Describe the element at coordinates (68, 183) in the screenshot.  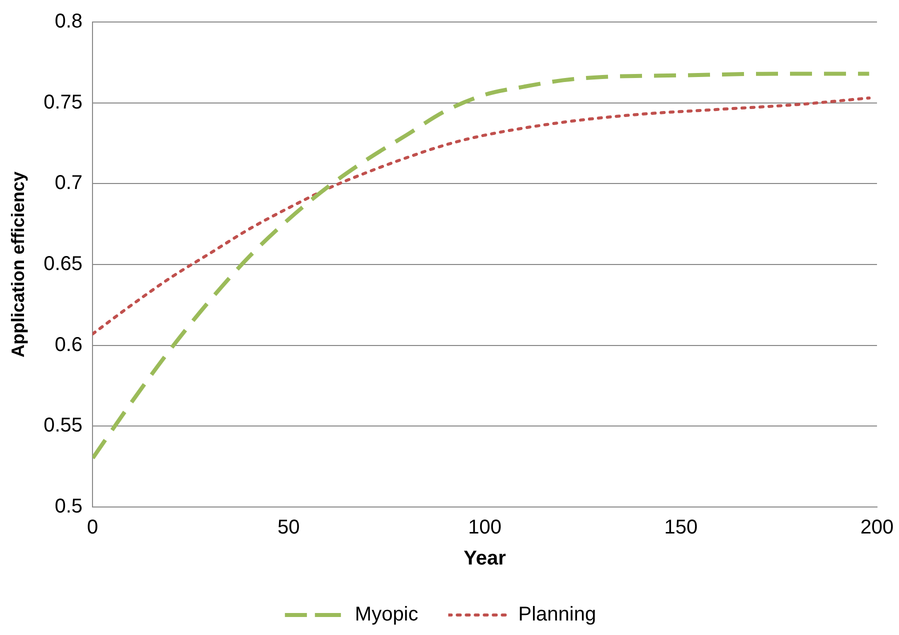
I see `y-tick-label: 0.7` at that location.